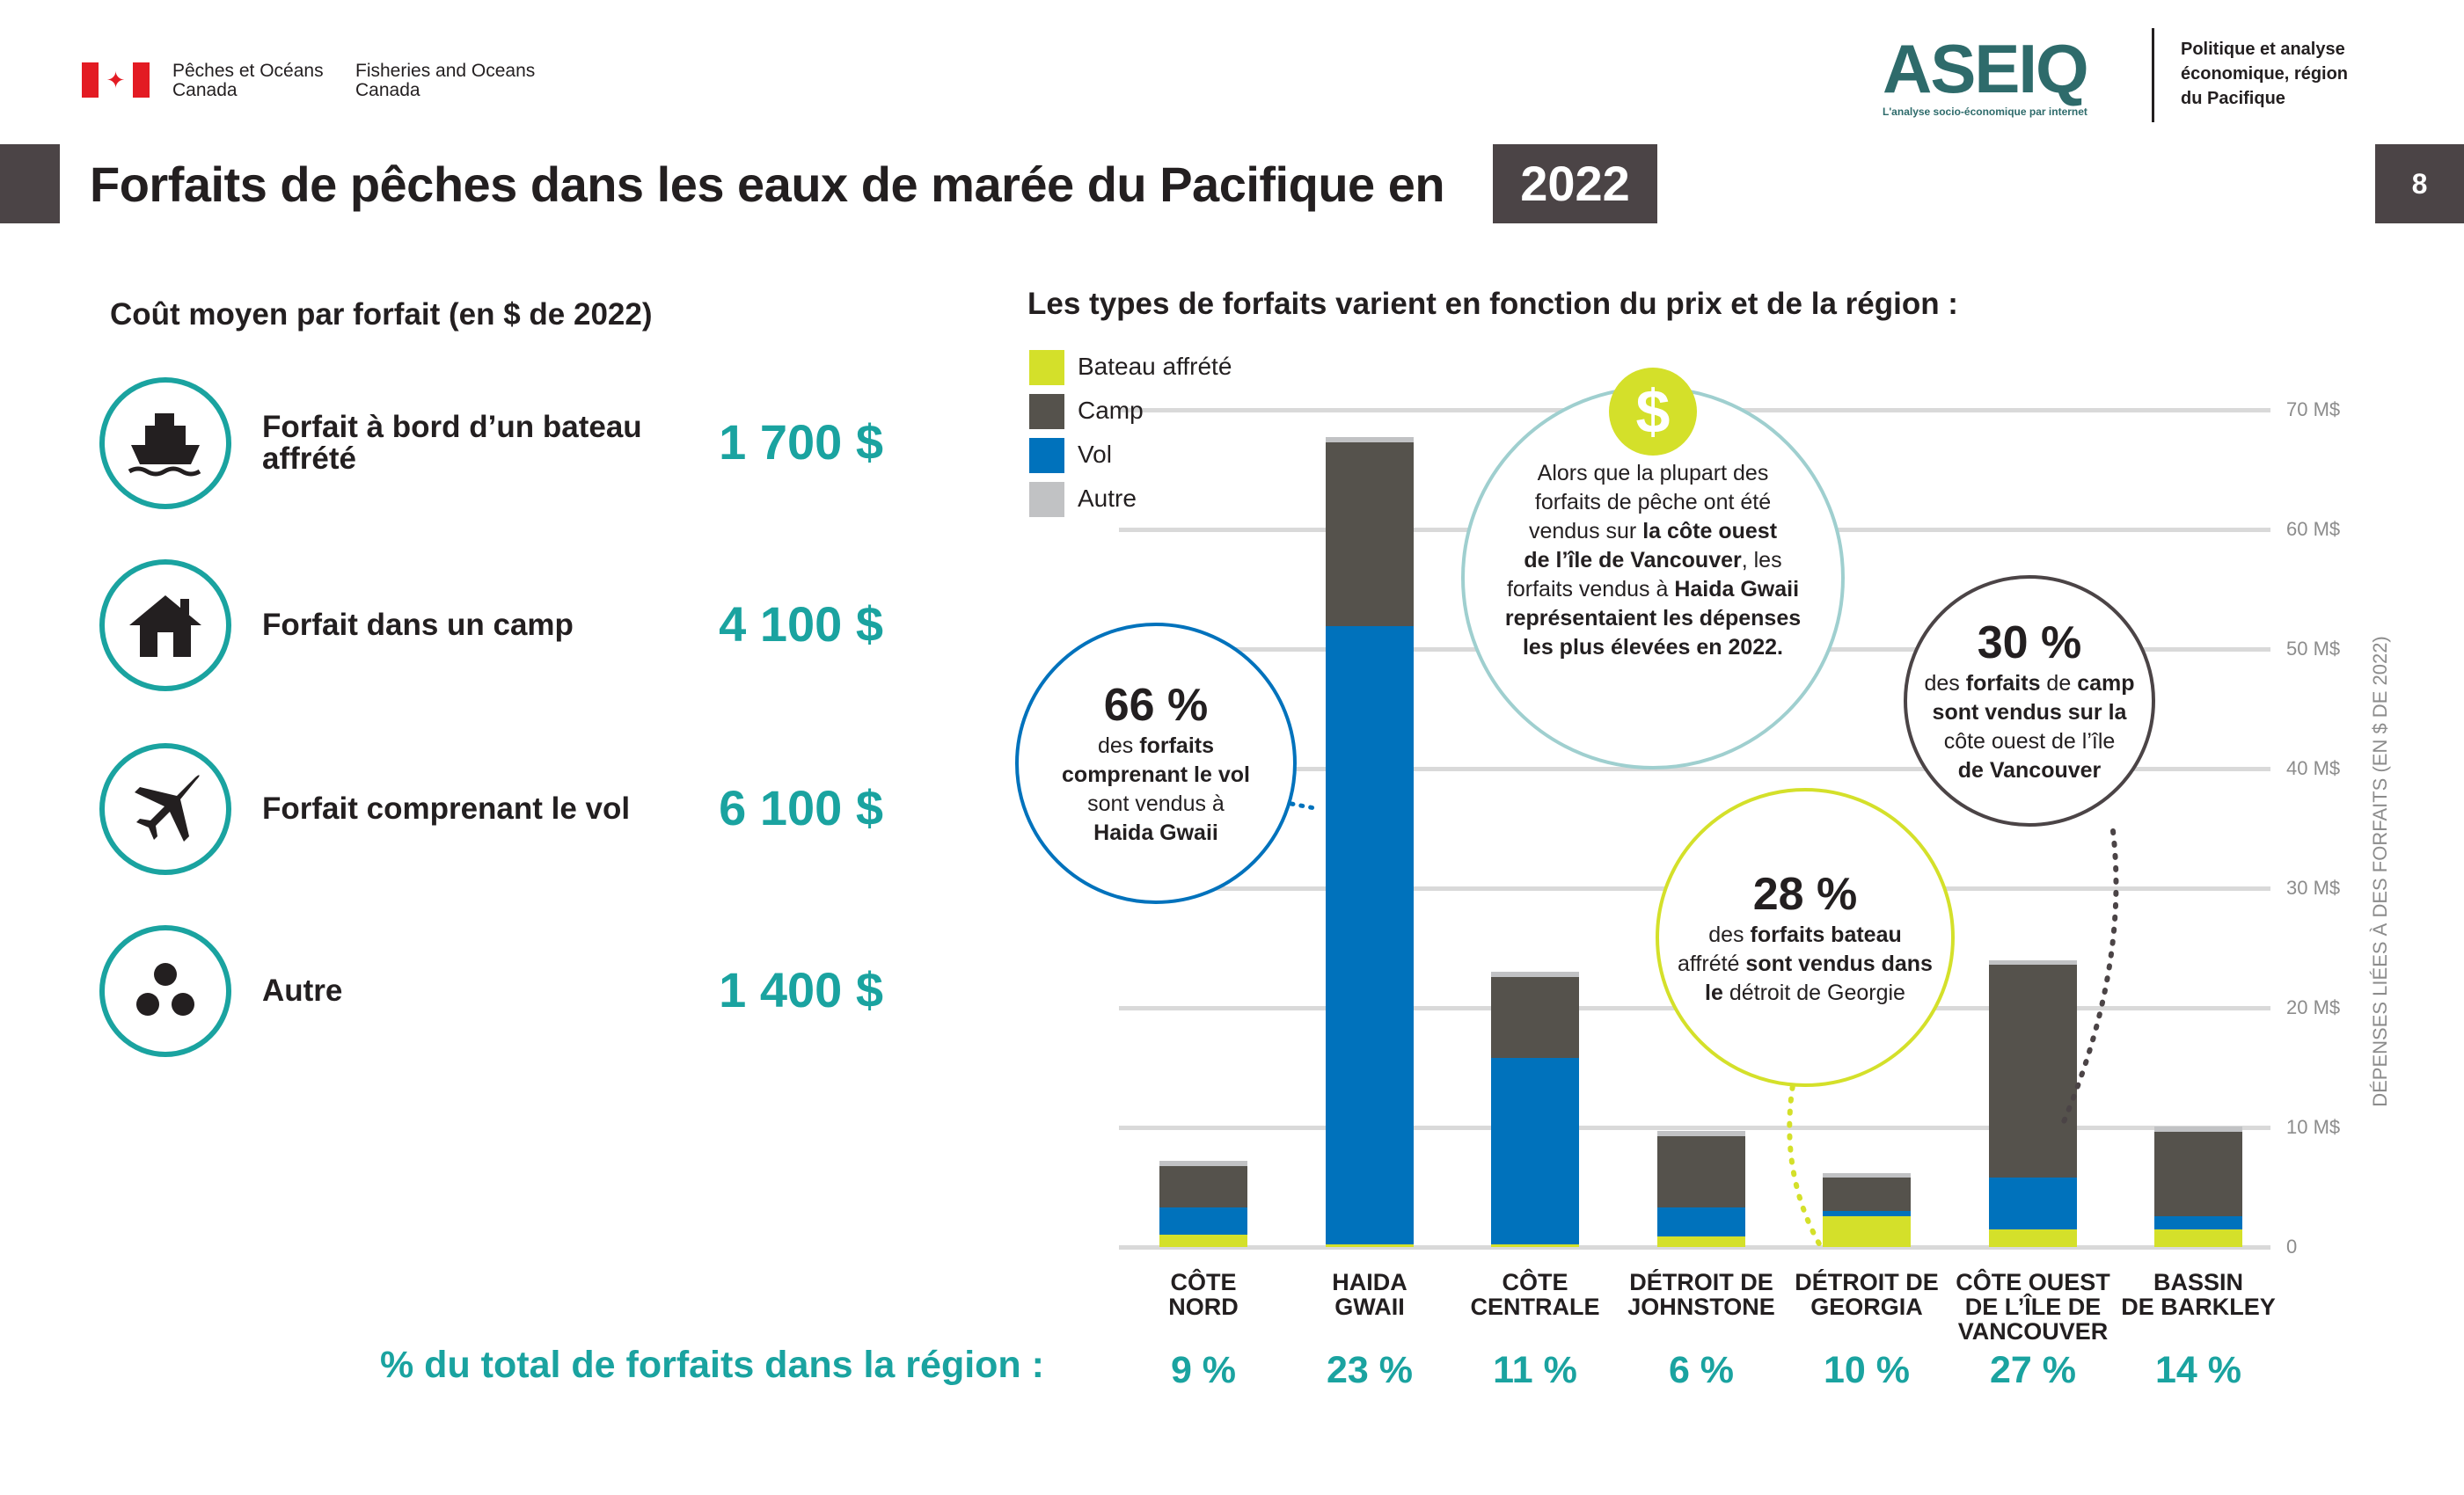 This screenshot has height=1495, width=2464. What do you see at coordinates (1203, 1294) in the screenshot?
I see `x-tick-label: CÔTE NORD` at bounding box center [1203, 1294].